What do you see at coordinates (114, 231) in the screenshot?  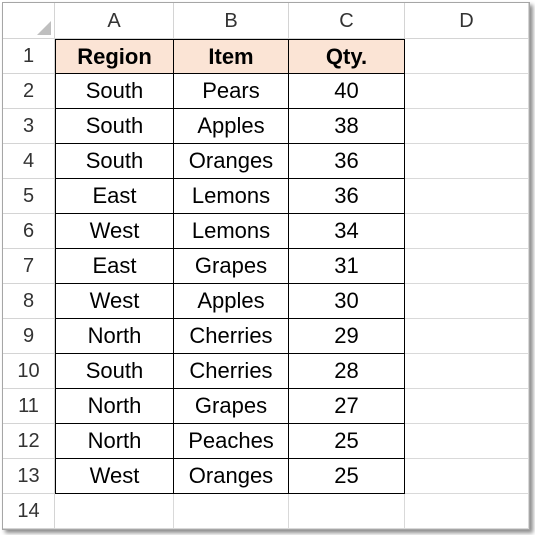 I see `cell-a6: West` at bounding box center [114, 231].